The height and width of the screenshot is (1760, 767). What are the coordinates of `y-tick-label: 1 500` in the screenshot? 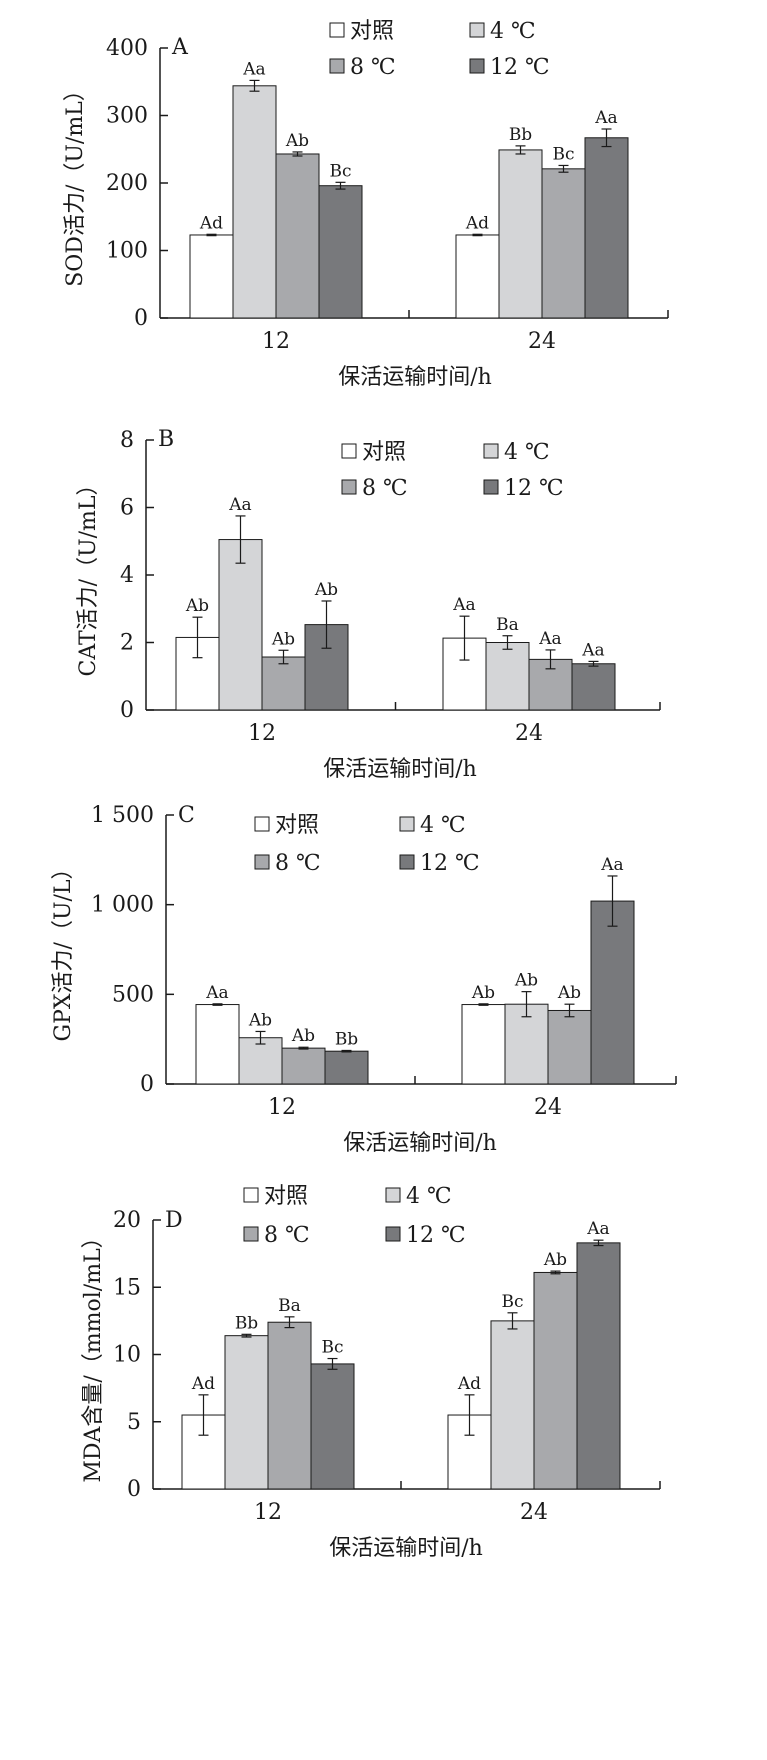 It's located at (122, 815).